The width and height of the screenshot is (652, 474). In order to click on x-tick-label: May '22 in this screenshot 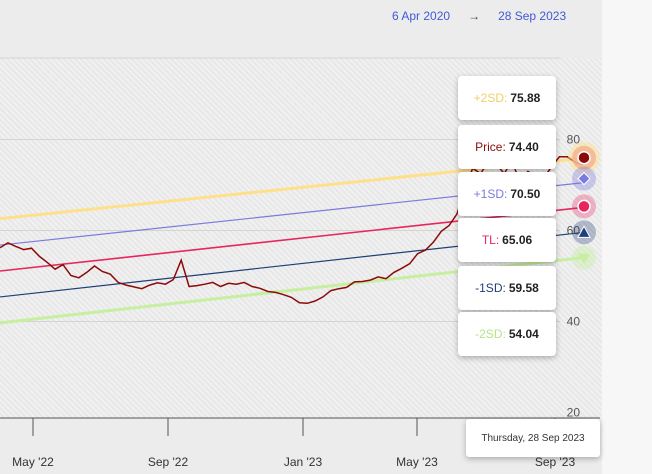, I will do `click(33, 462)`.